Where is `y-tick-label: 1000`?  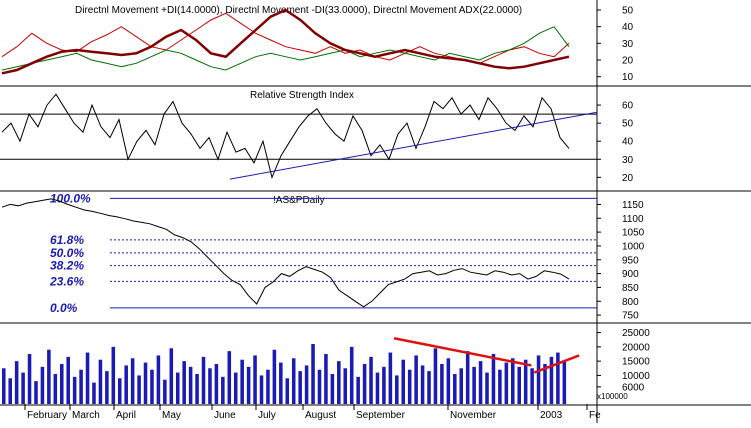
y-tick-label: 1000 is located at coordinates (633, 246).